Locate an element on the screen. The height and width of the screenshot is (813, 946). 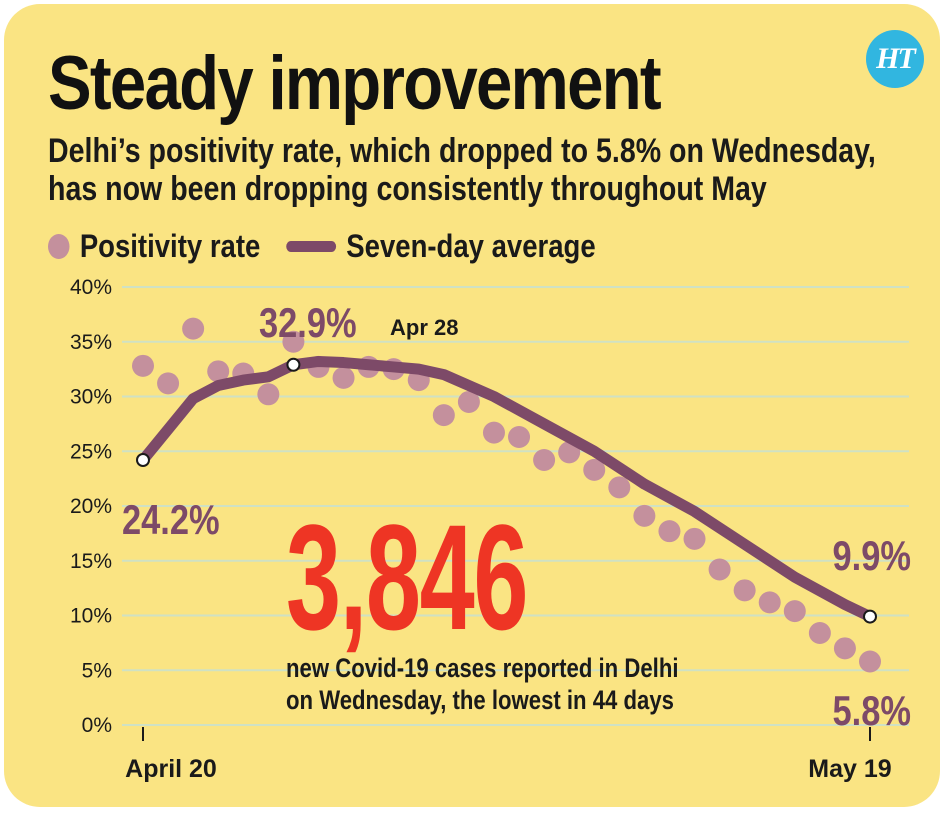
legend-label-average: Seven-day average is located at coordinates (471, 245).